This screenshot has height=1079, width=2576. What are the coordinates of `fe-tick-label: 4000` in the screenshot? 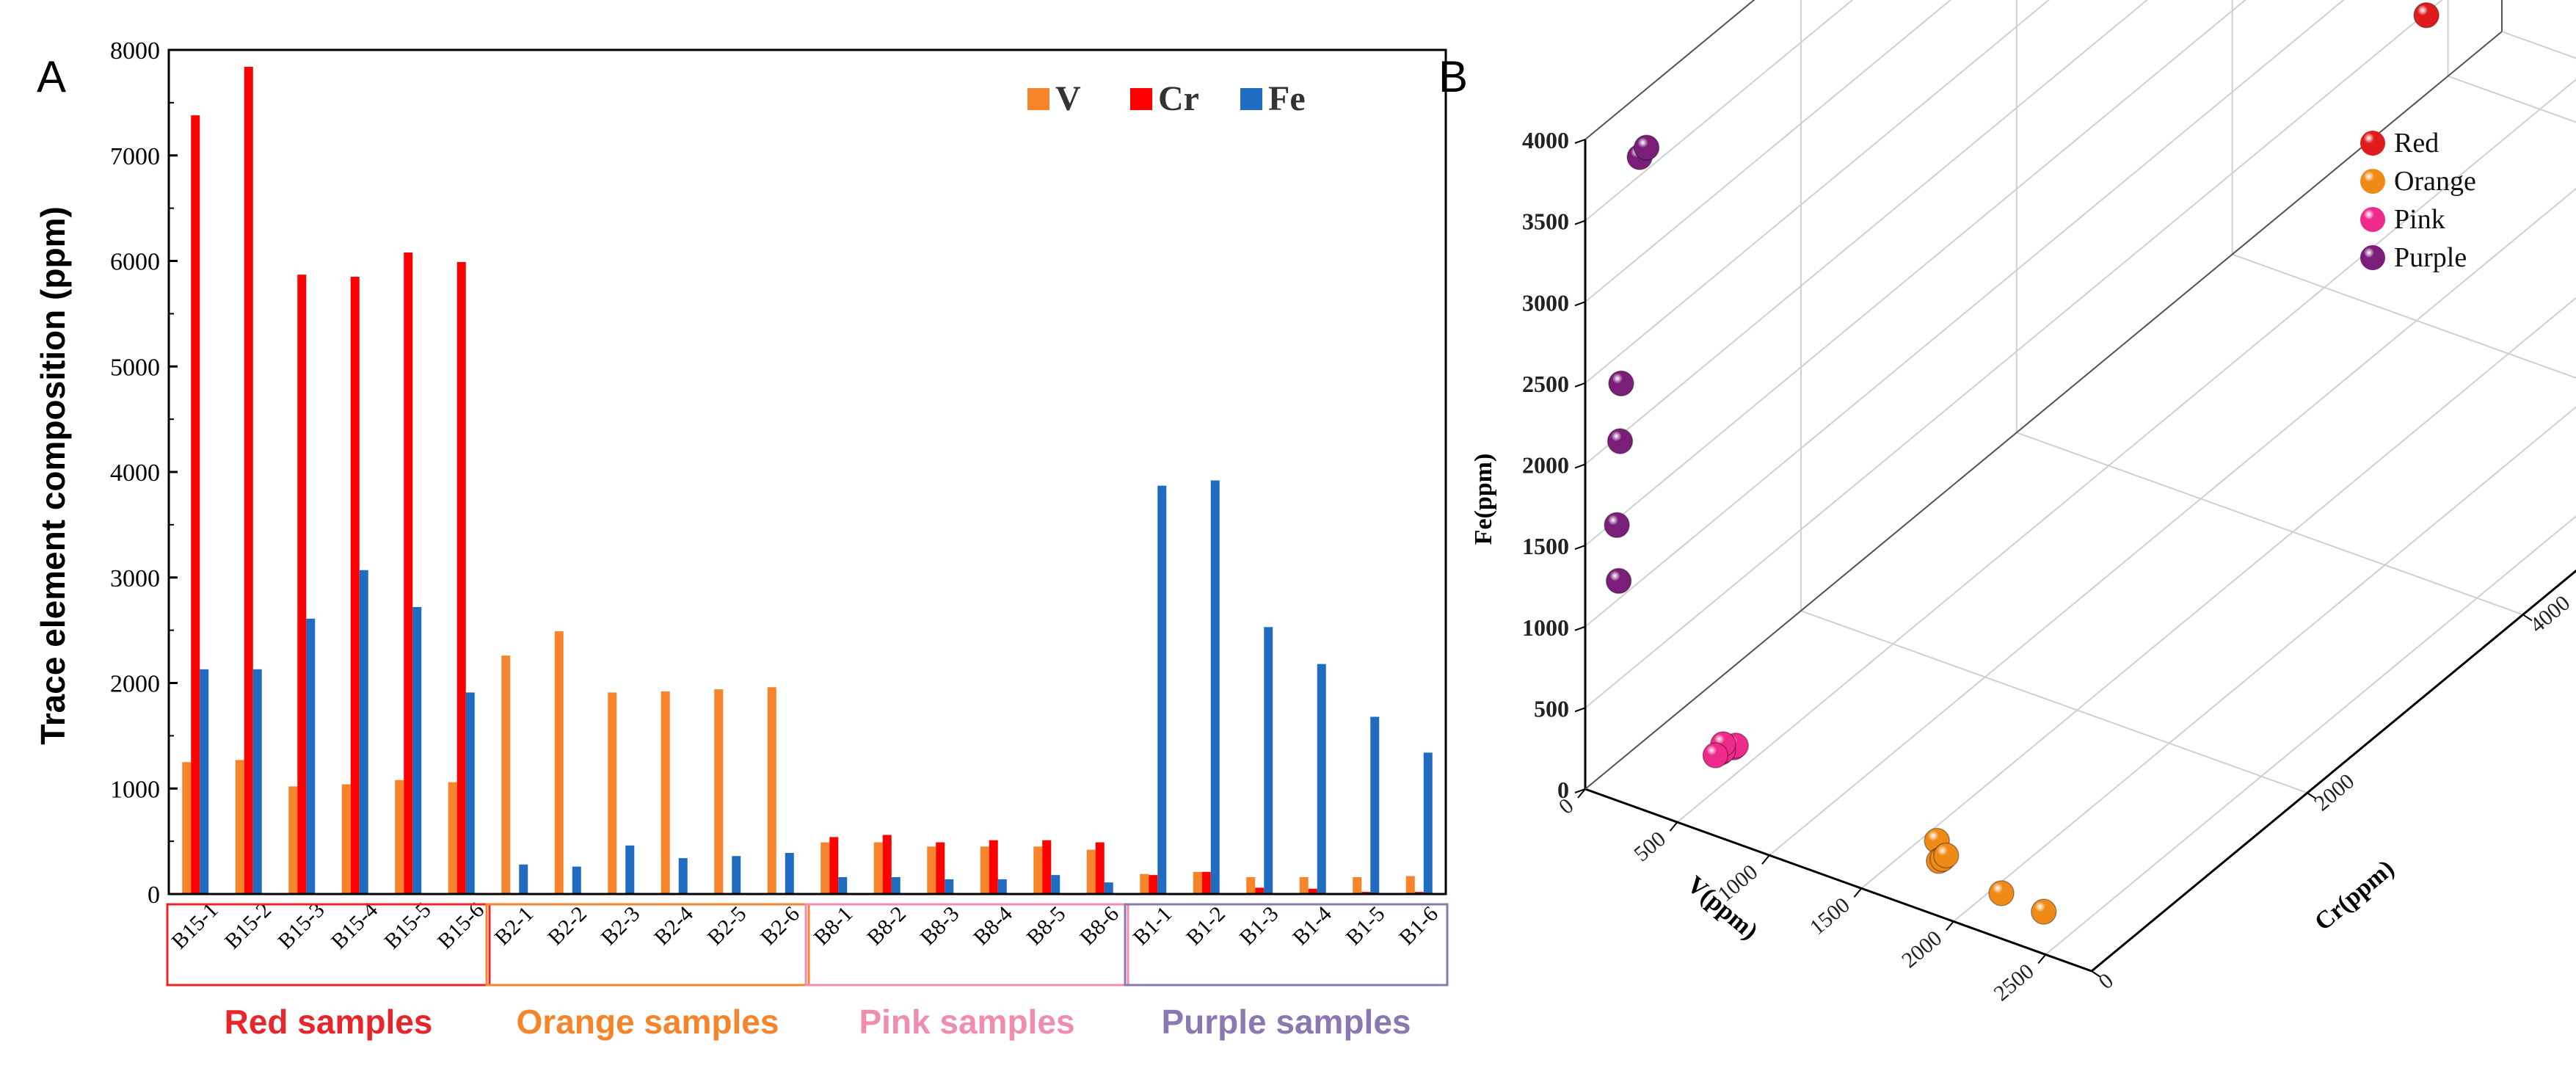 It's located at (1545, 140).